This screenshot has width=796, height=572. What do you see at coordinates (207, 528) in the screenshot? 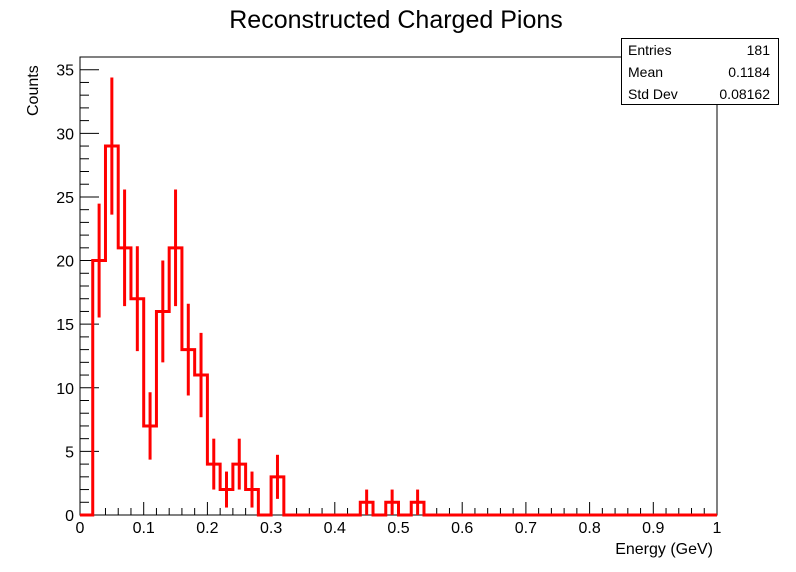
I see `x-tick-label: 0.2` at bounding box center [207, 528].